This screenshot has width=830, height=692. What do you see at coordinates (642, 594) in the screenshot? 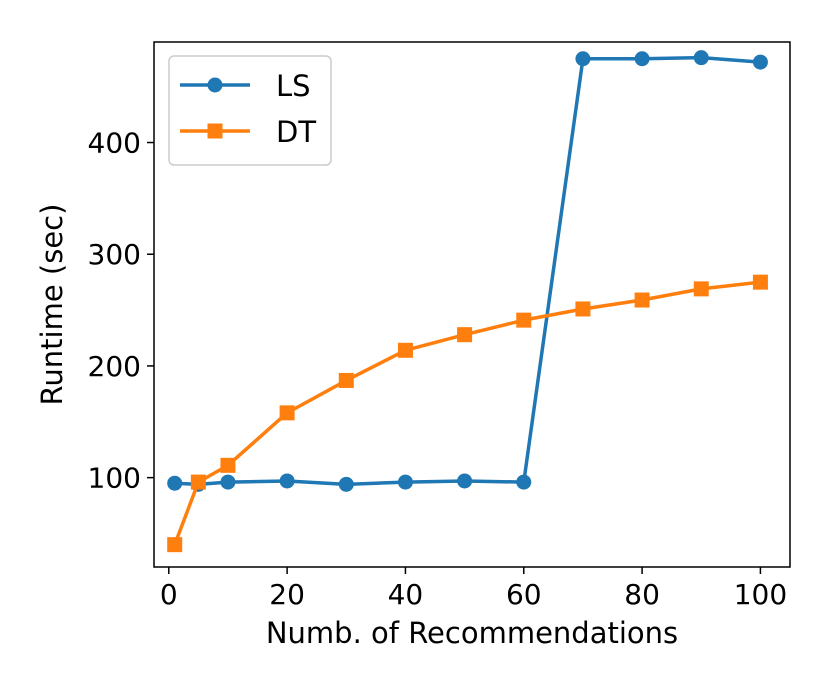
I see `x-tick-label: 80` at bounding box center [642, 594].